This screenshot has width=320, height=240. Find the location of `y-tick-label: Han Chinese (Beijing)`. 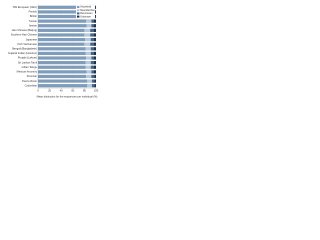

y-tick-label: Han Chinese (Beijing) is located at coordinates (24, 30).